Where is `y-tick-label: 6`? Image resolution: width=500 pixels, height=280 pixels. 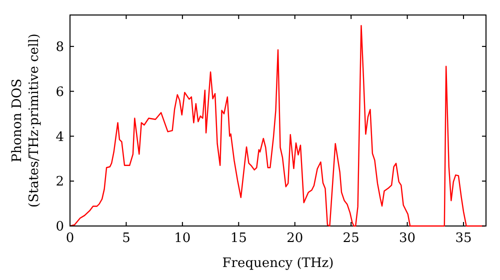 y-tick-label: 6 is located at coordinates (60, 92).